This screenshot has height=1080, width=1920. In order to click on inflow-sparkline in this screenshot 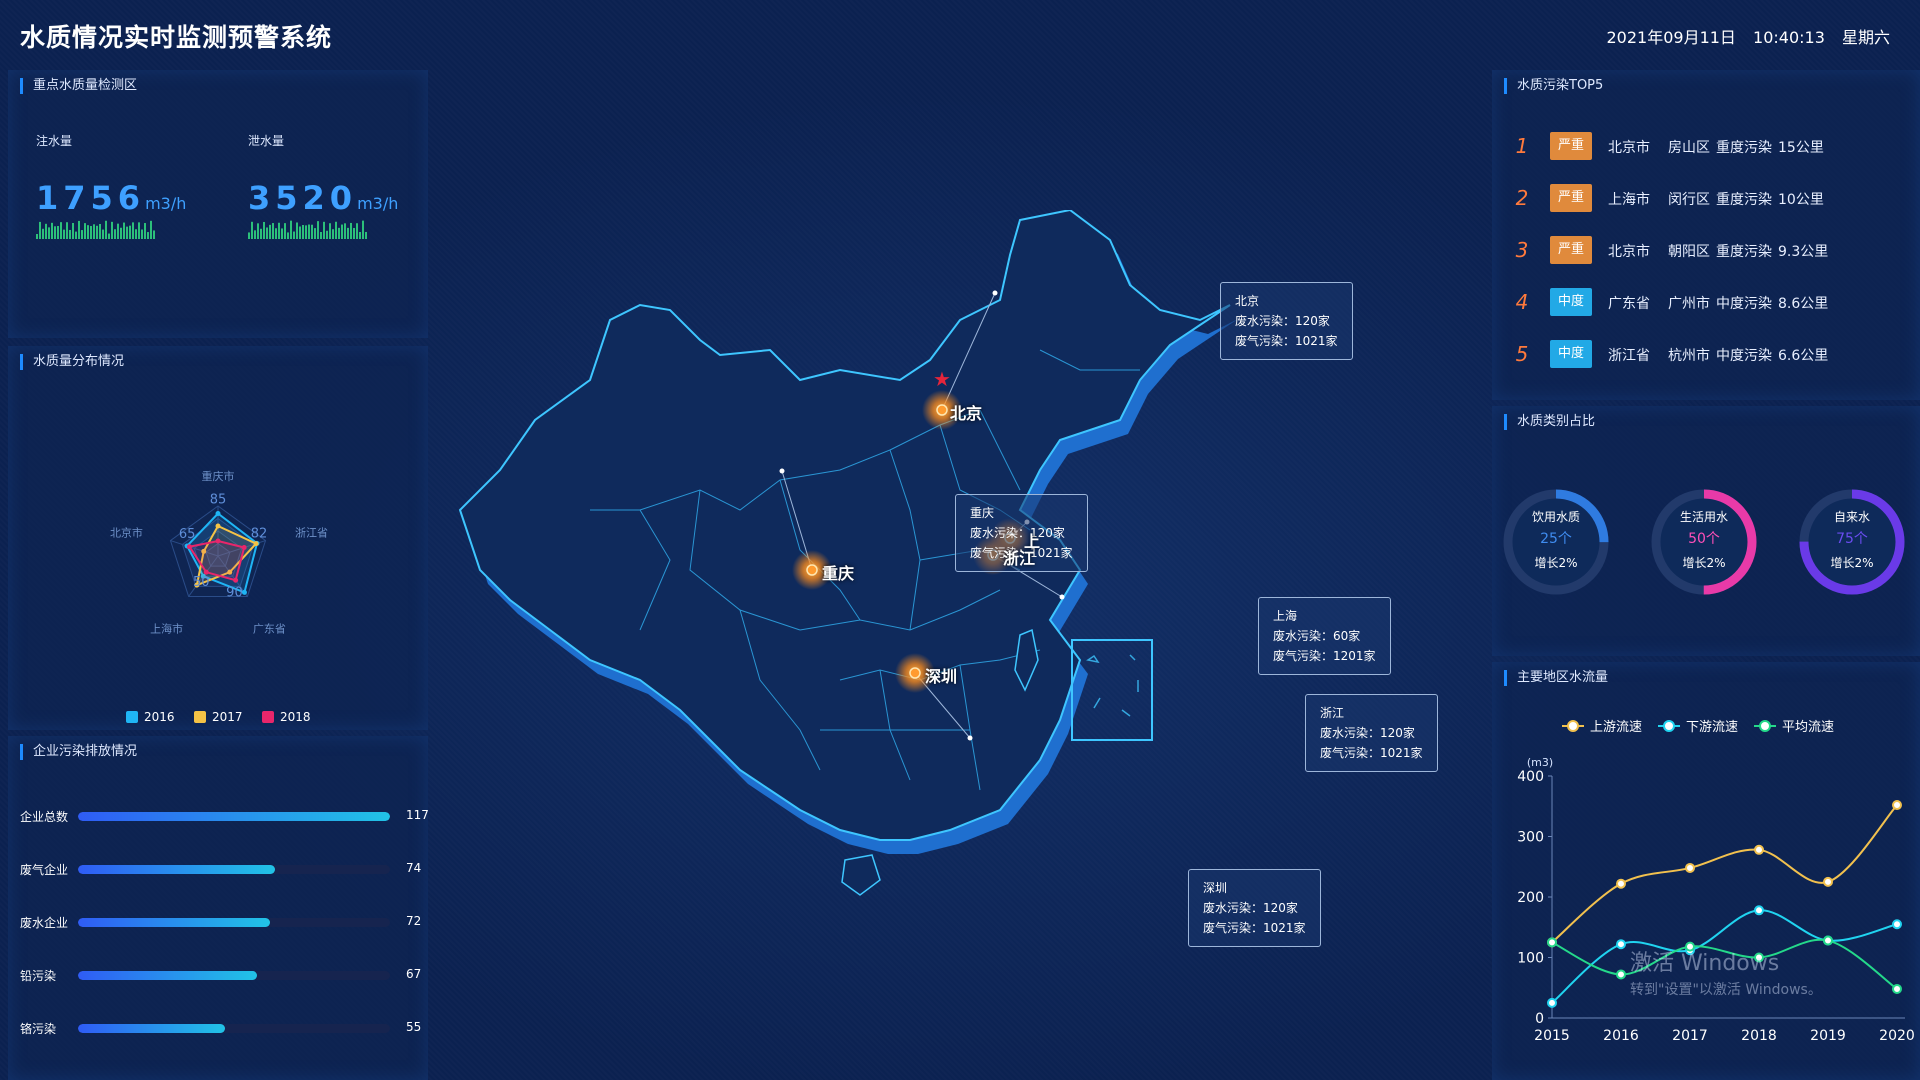, I will do `click(95, 229)`.